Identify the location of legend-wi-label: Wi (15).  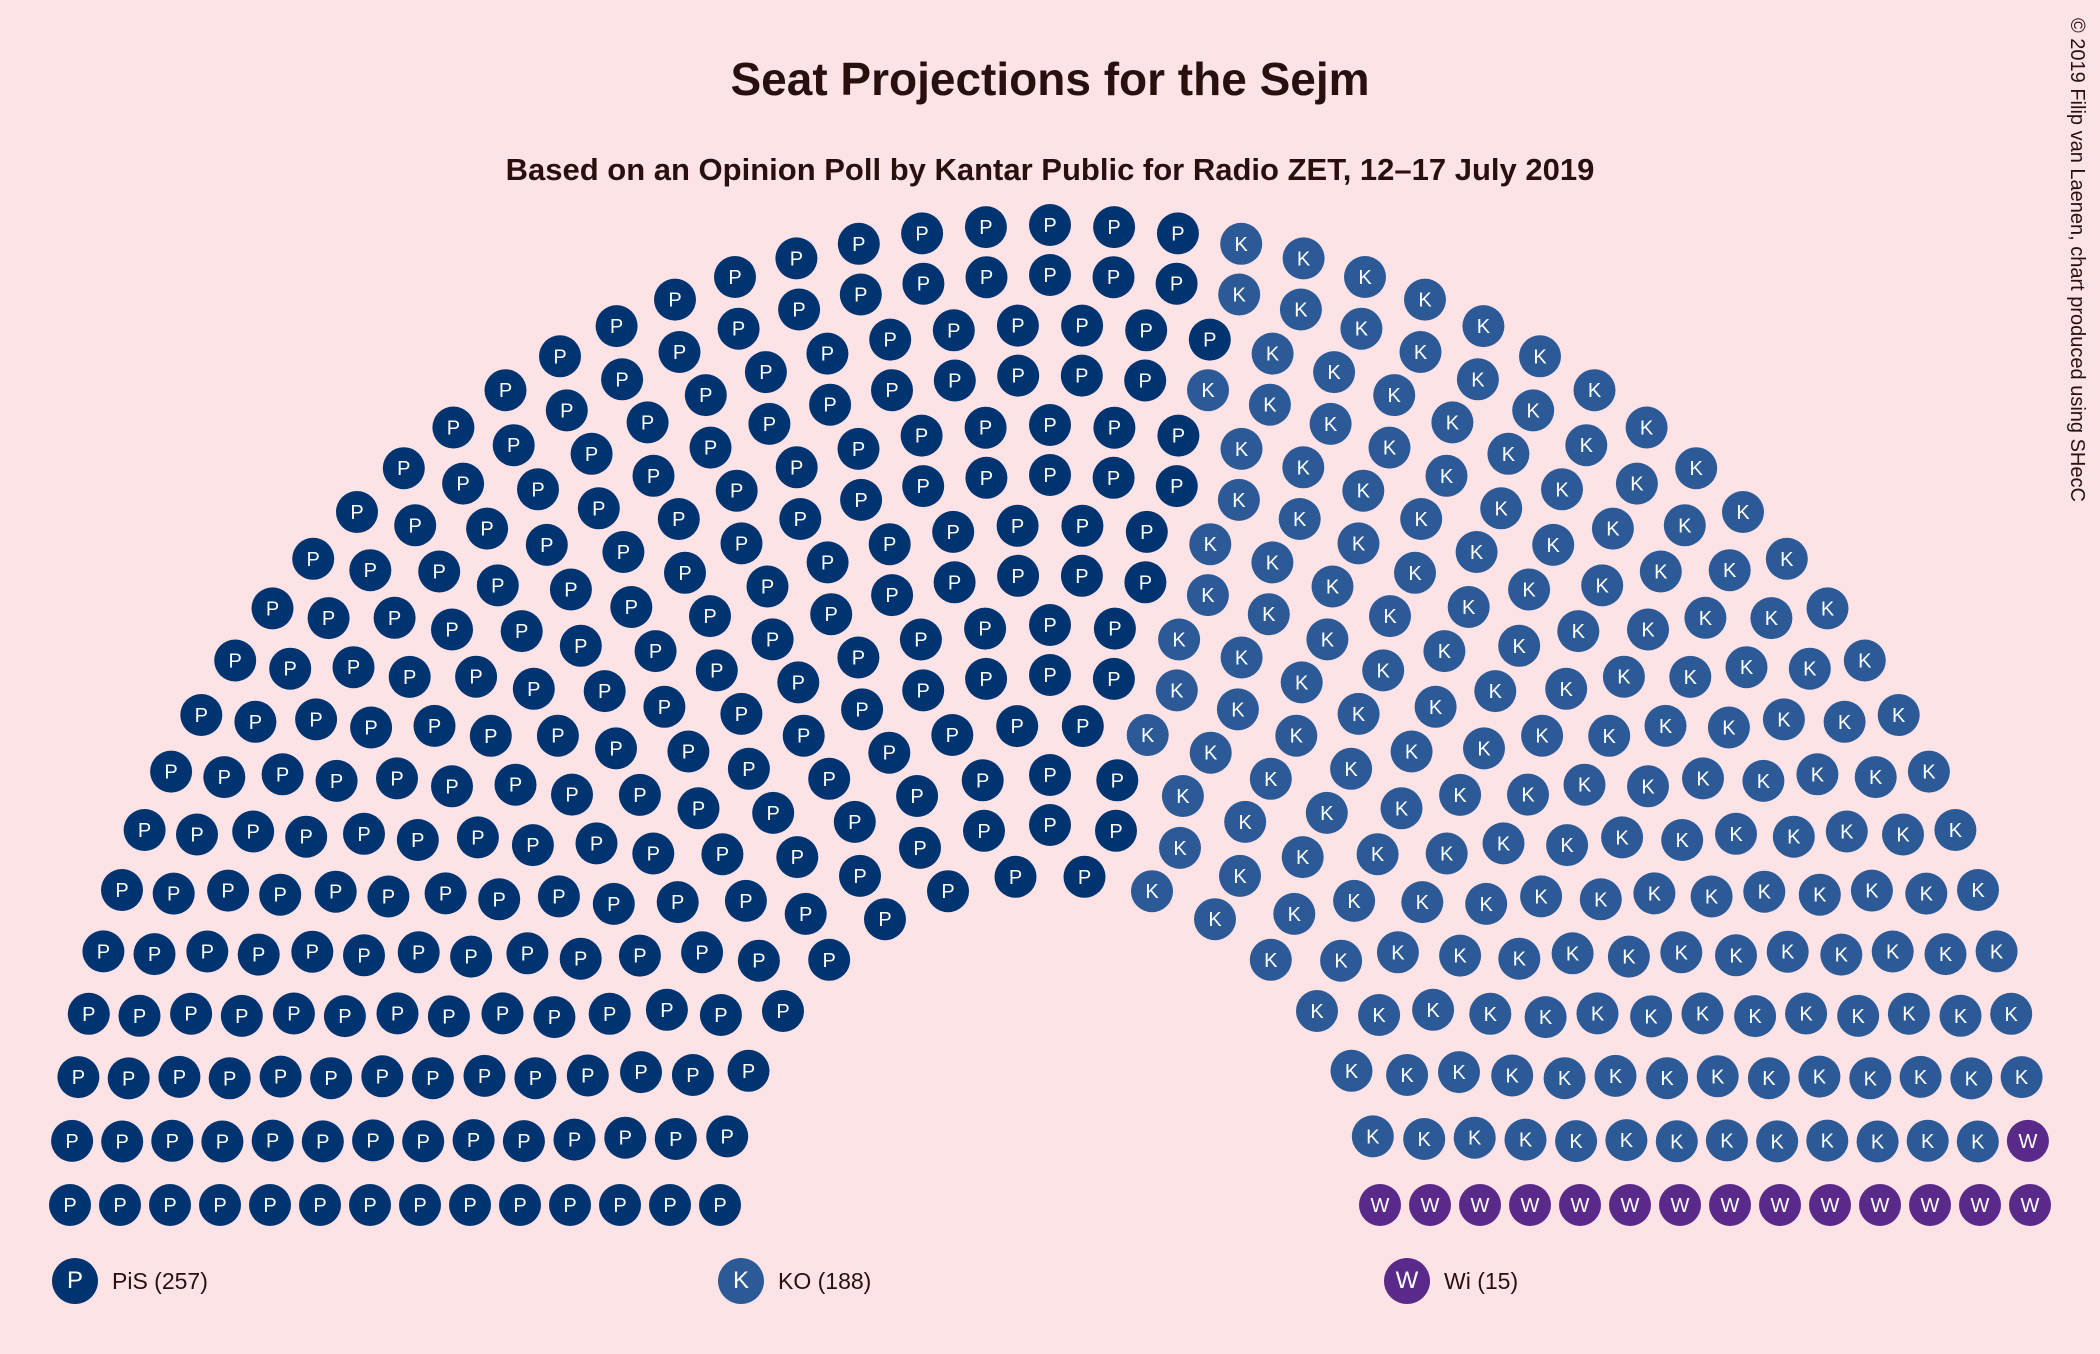
(1481, 1280).